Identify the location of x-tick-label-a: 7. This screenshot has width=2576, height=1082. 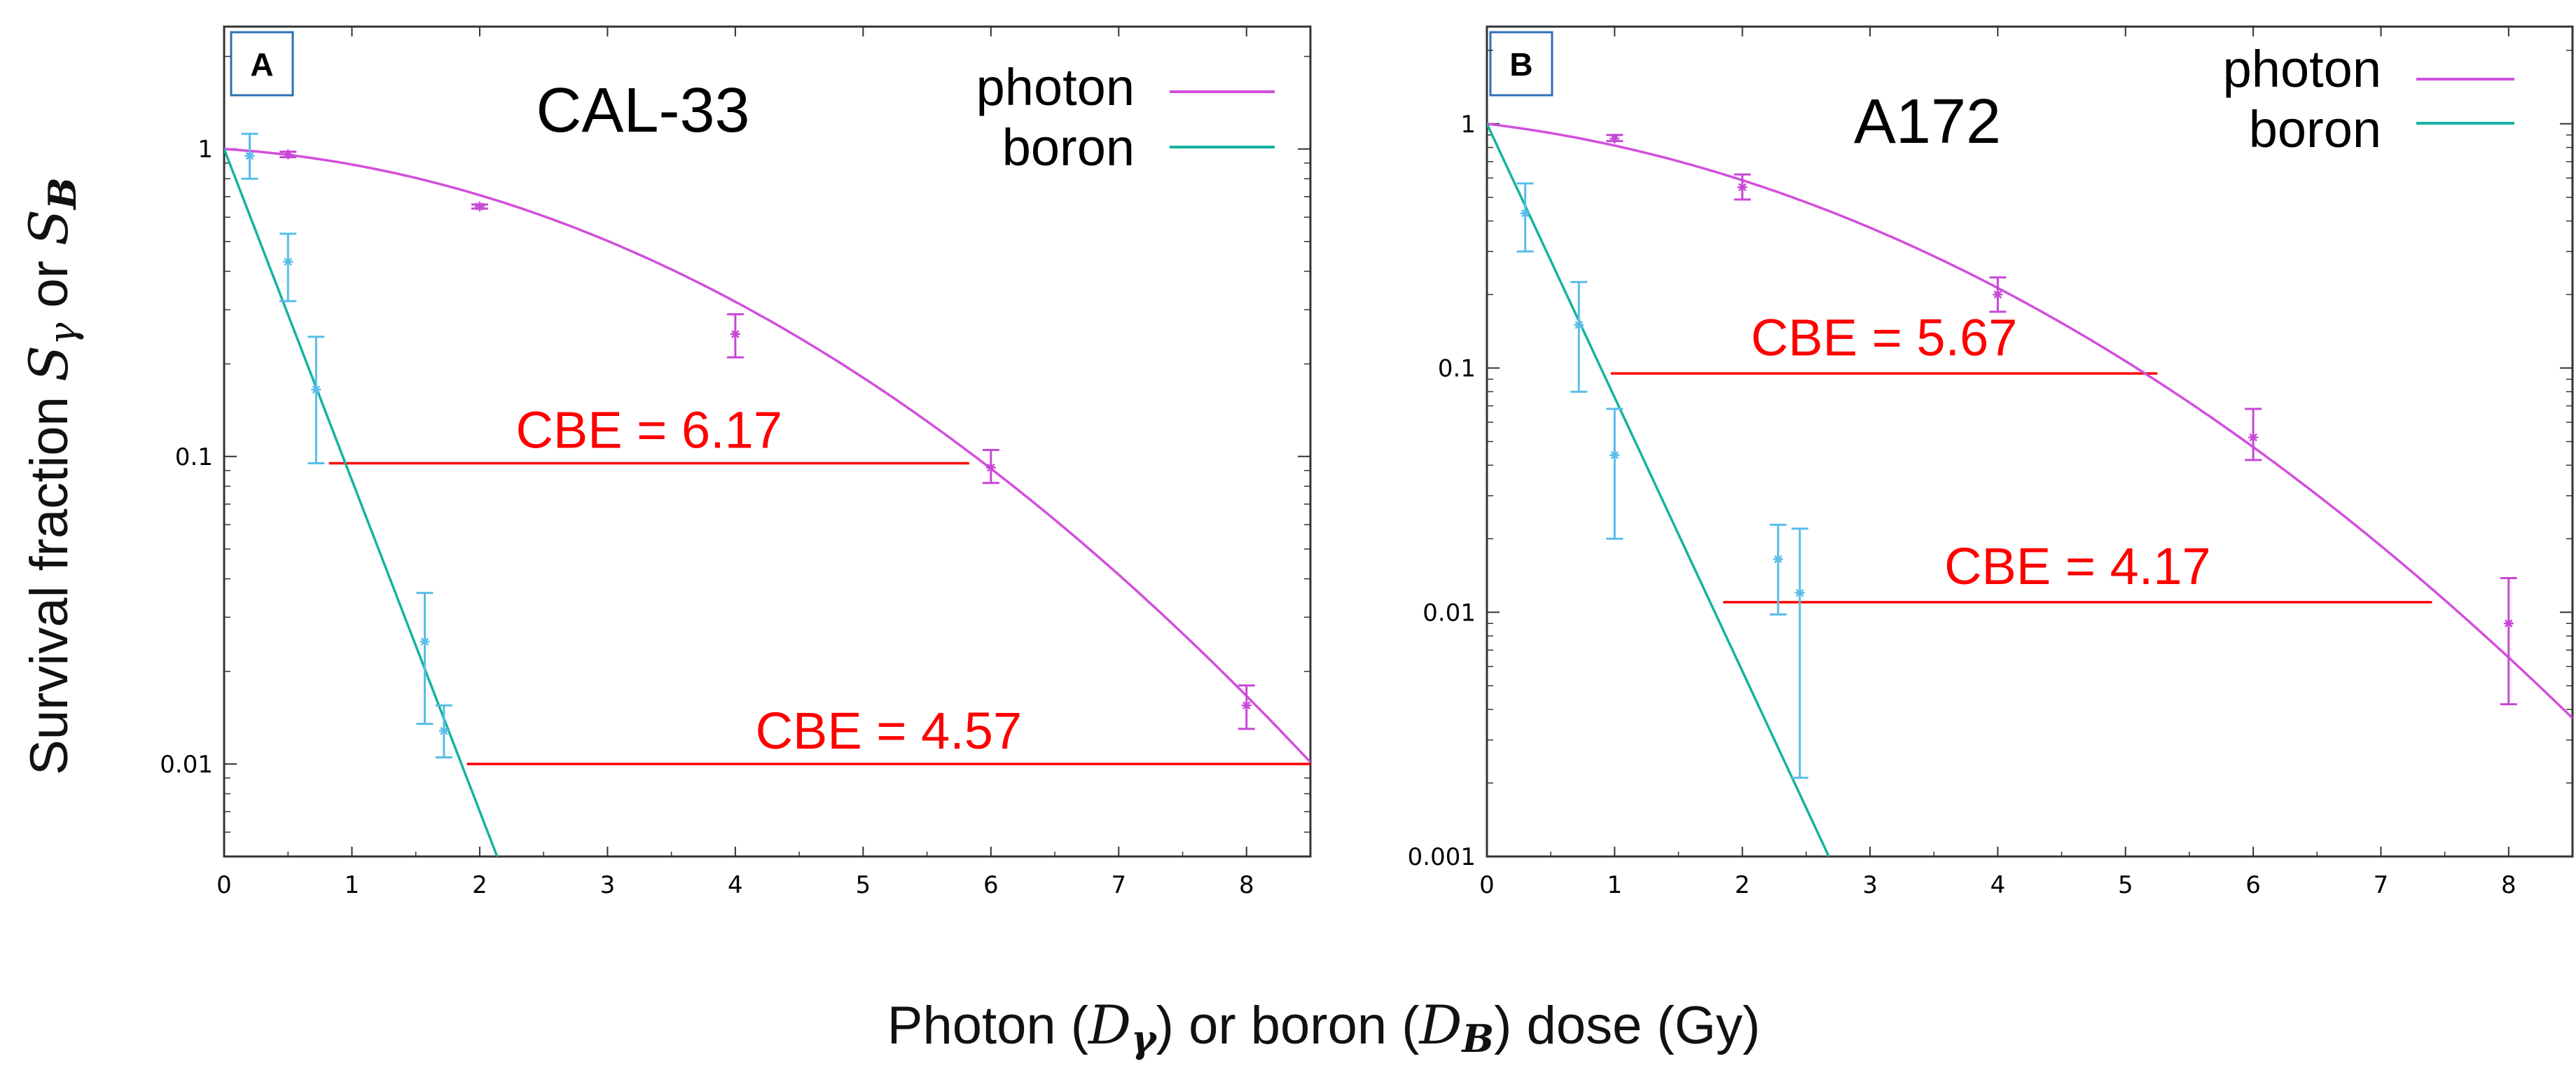
(1118, 885).